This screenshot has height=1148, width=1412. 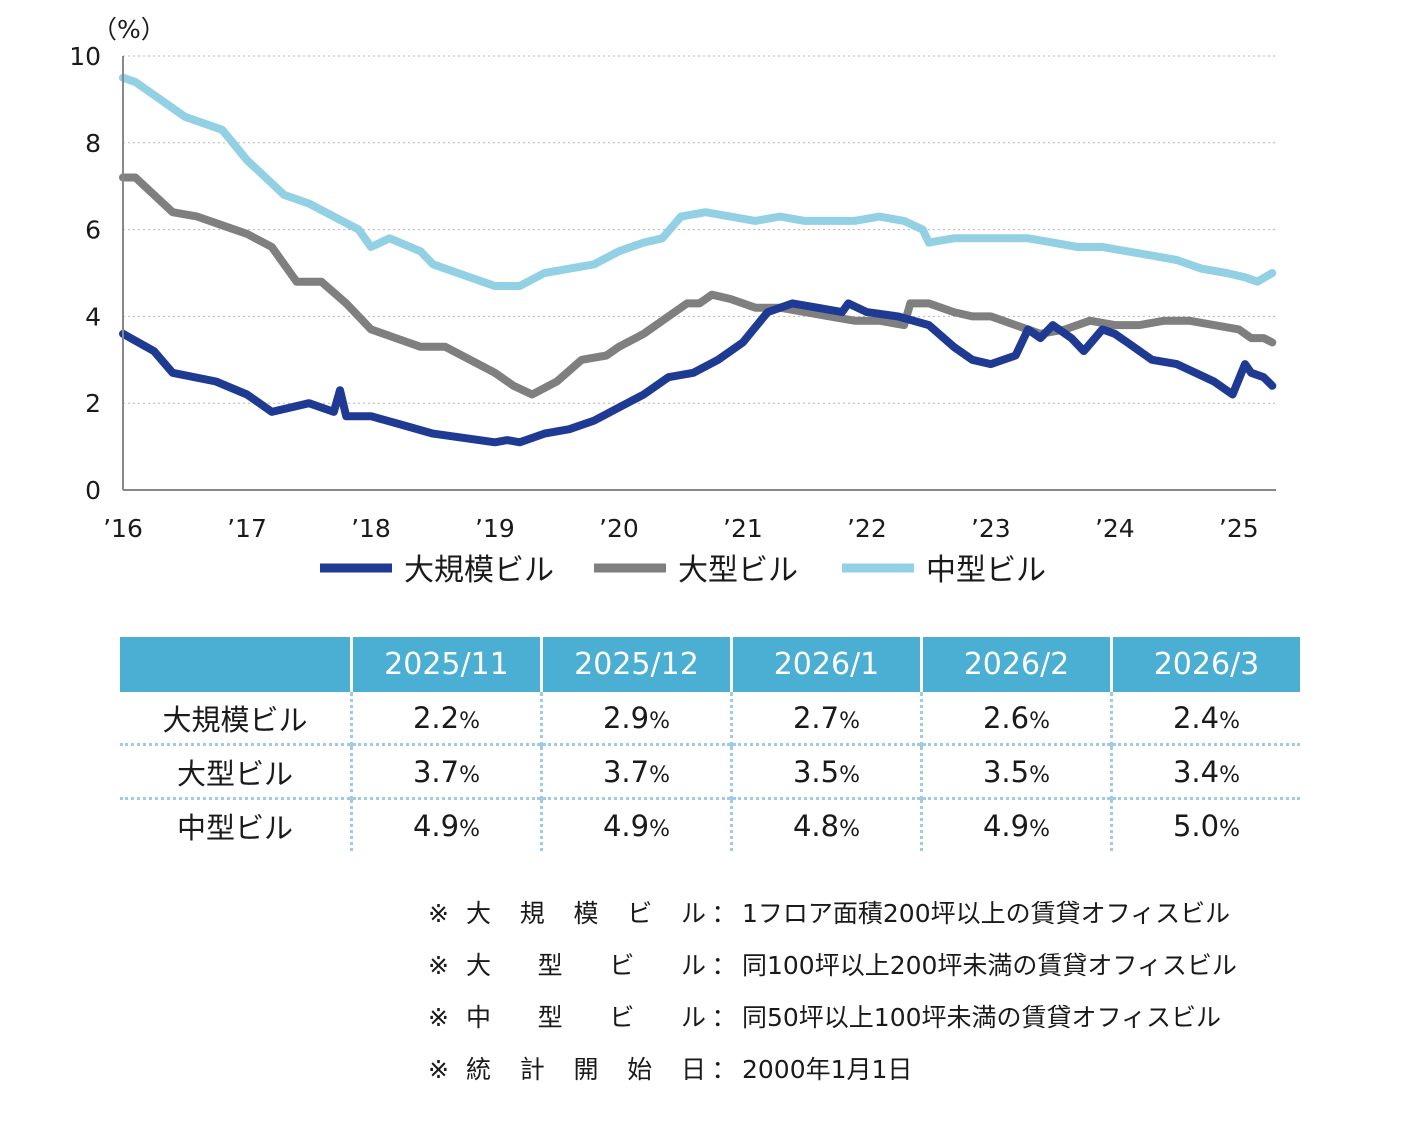 I want to click on y-tick-label: 6, so click(x=93, y=230).